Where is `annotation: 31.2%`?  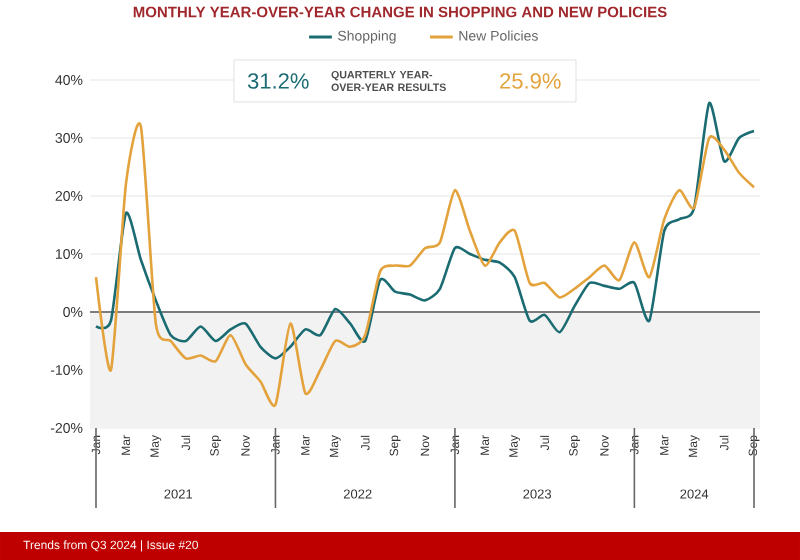 annotation: 31.2% is located at coordinates (278, 81).